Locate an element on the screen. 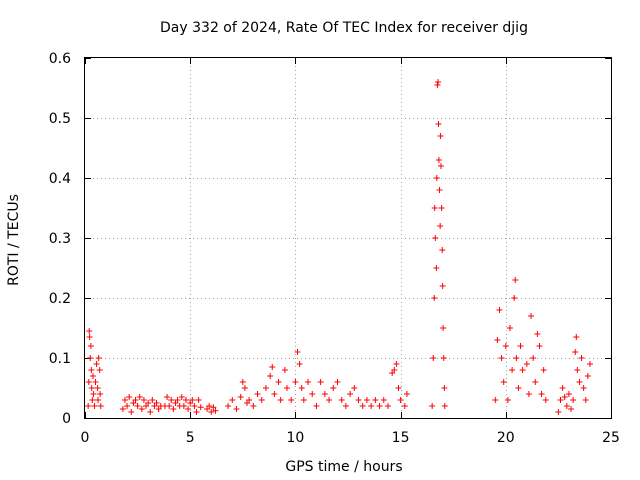 This screenshot has height=480, width=640. y-tick-label: 0.4 is located at coordinates (60, 179).